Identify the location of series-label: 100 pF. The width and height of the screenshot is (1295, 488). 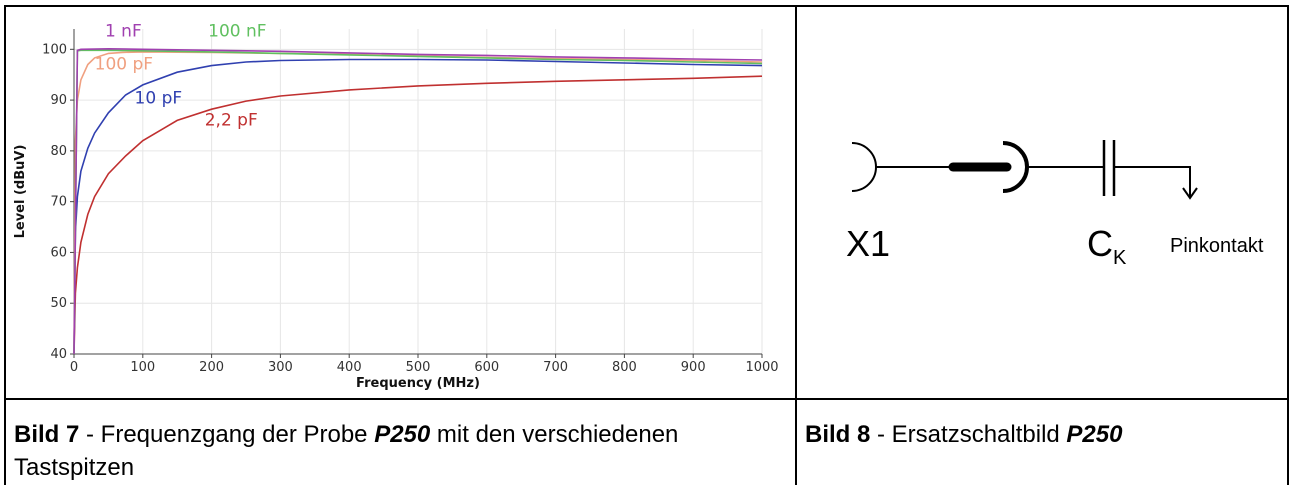
(124, 65).